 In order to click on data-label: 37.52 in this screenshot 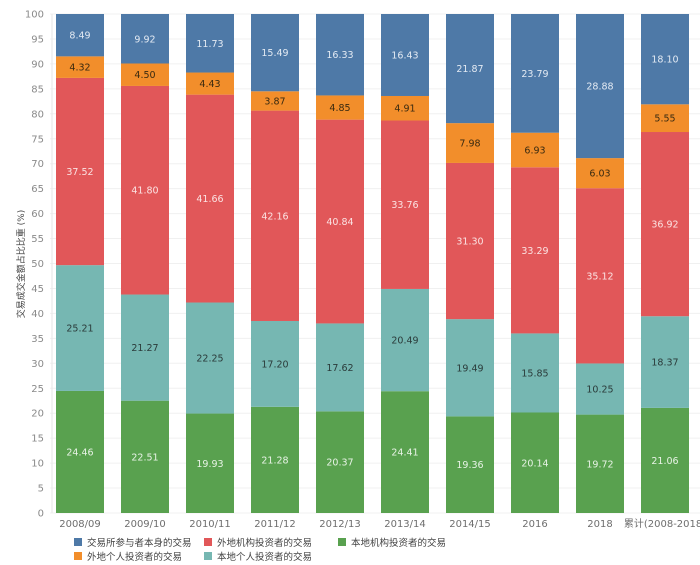, I will do `click(79, 172)`.